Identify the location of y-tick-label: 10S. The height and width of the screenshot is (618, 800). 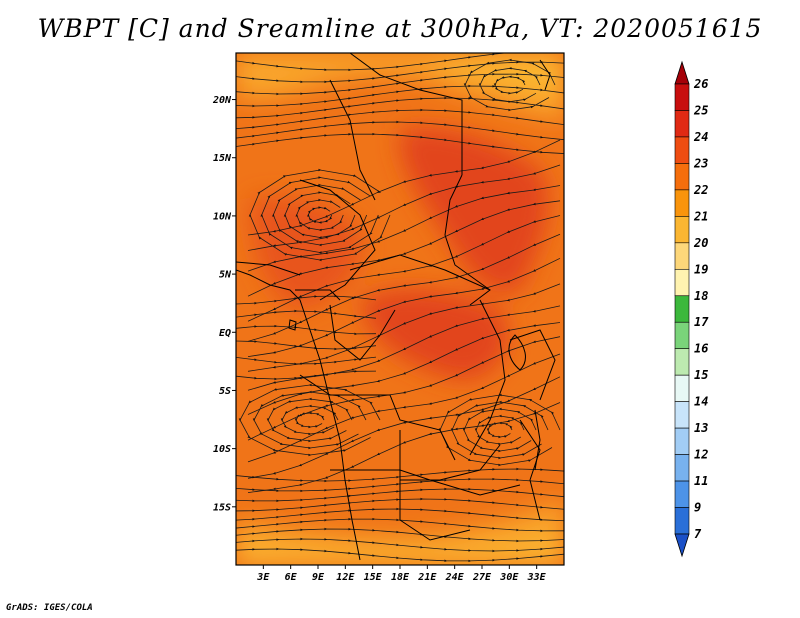
(222, 449).